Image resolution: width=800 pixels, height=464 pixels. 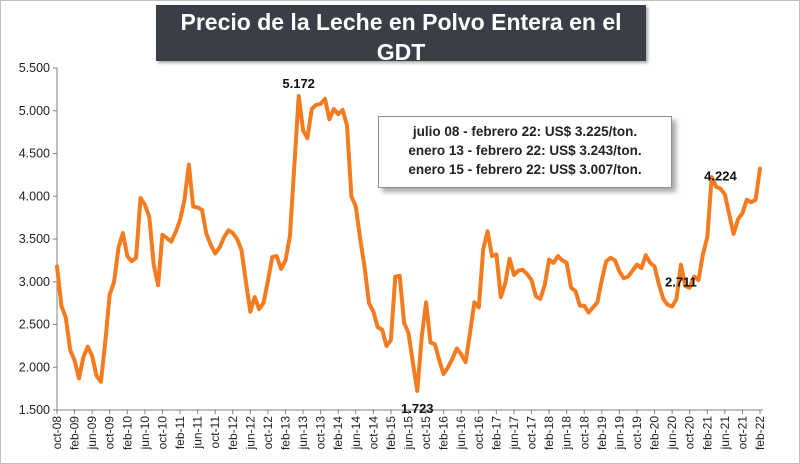 What do you see at coordinates (417, 408) in the screenshot?
I see `data-point-label: 1.723` at bounding box center [417, 408].